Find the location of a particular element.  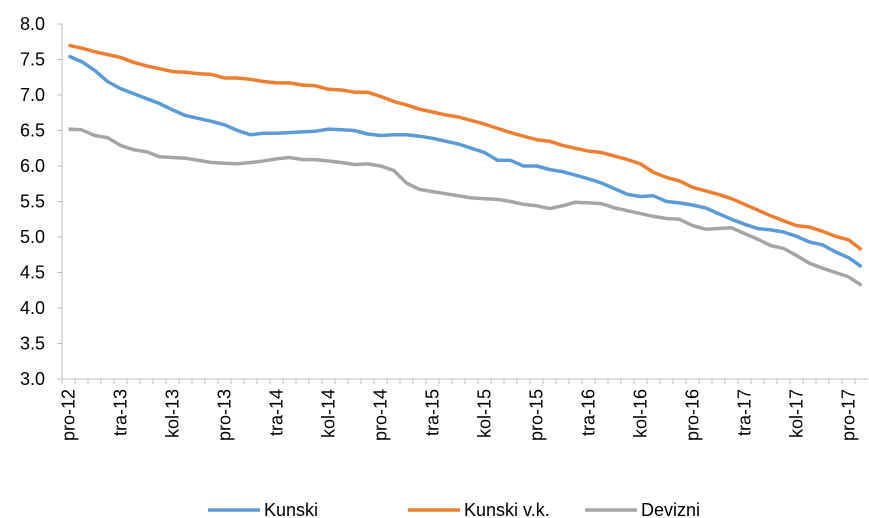

legend-label: Kunski v.k. is located at coordinates (507, 509).